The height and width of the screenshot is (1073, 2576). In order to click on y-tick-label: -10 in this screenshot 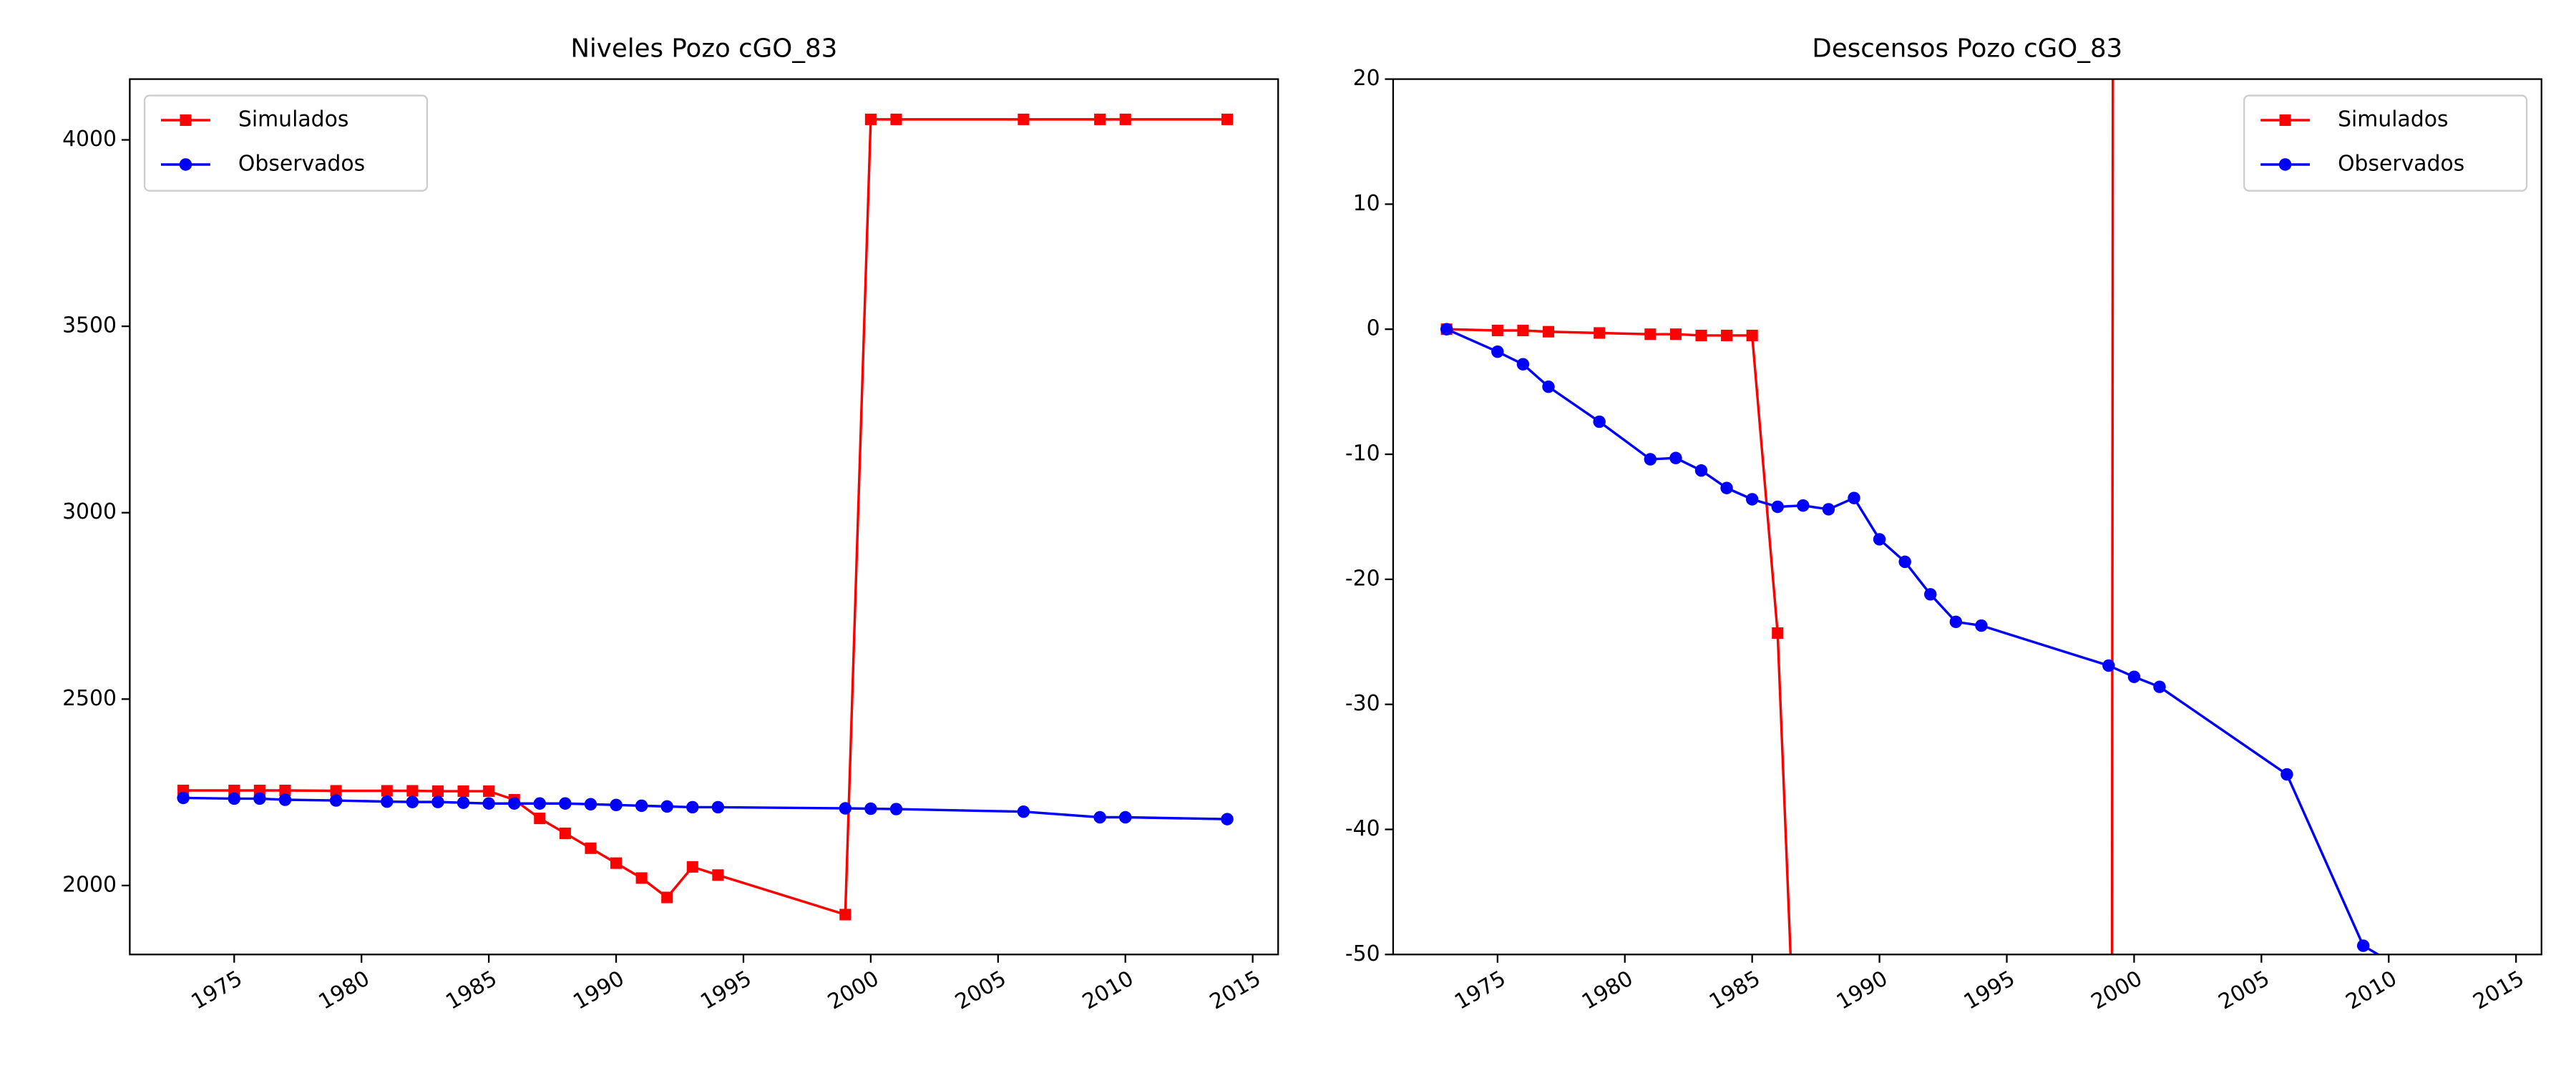, I will do `click(1362, 453)`.